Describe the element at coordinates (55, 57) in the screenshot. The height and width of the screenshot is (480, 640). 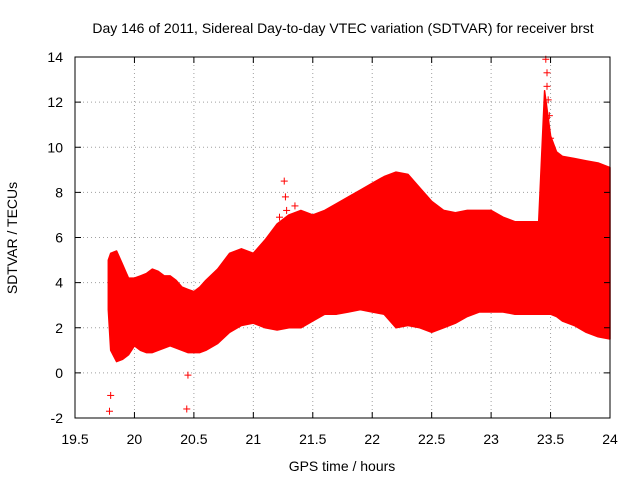
I see `y-tick-label: 14` at that location.